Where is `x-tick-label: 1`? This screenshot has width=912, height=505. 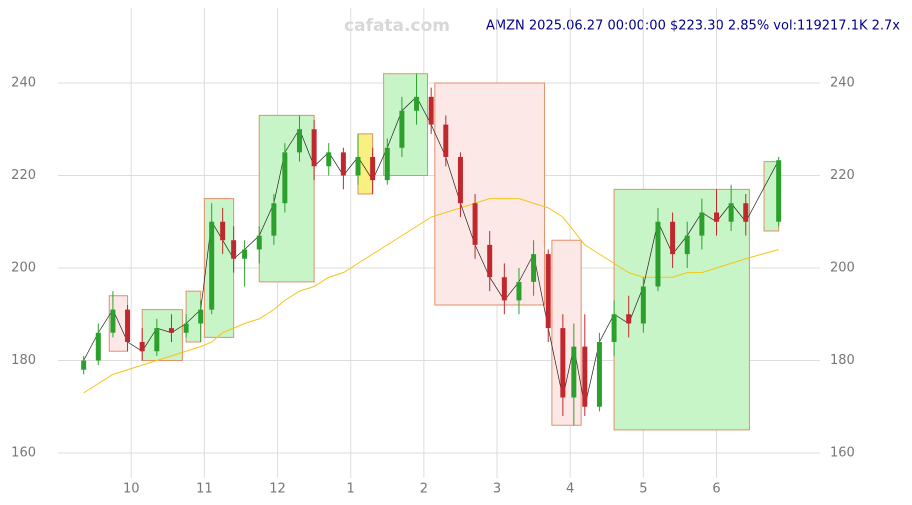
x-tick-label: 1 is located at coordinates (351, 489).